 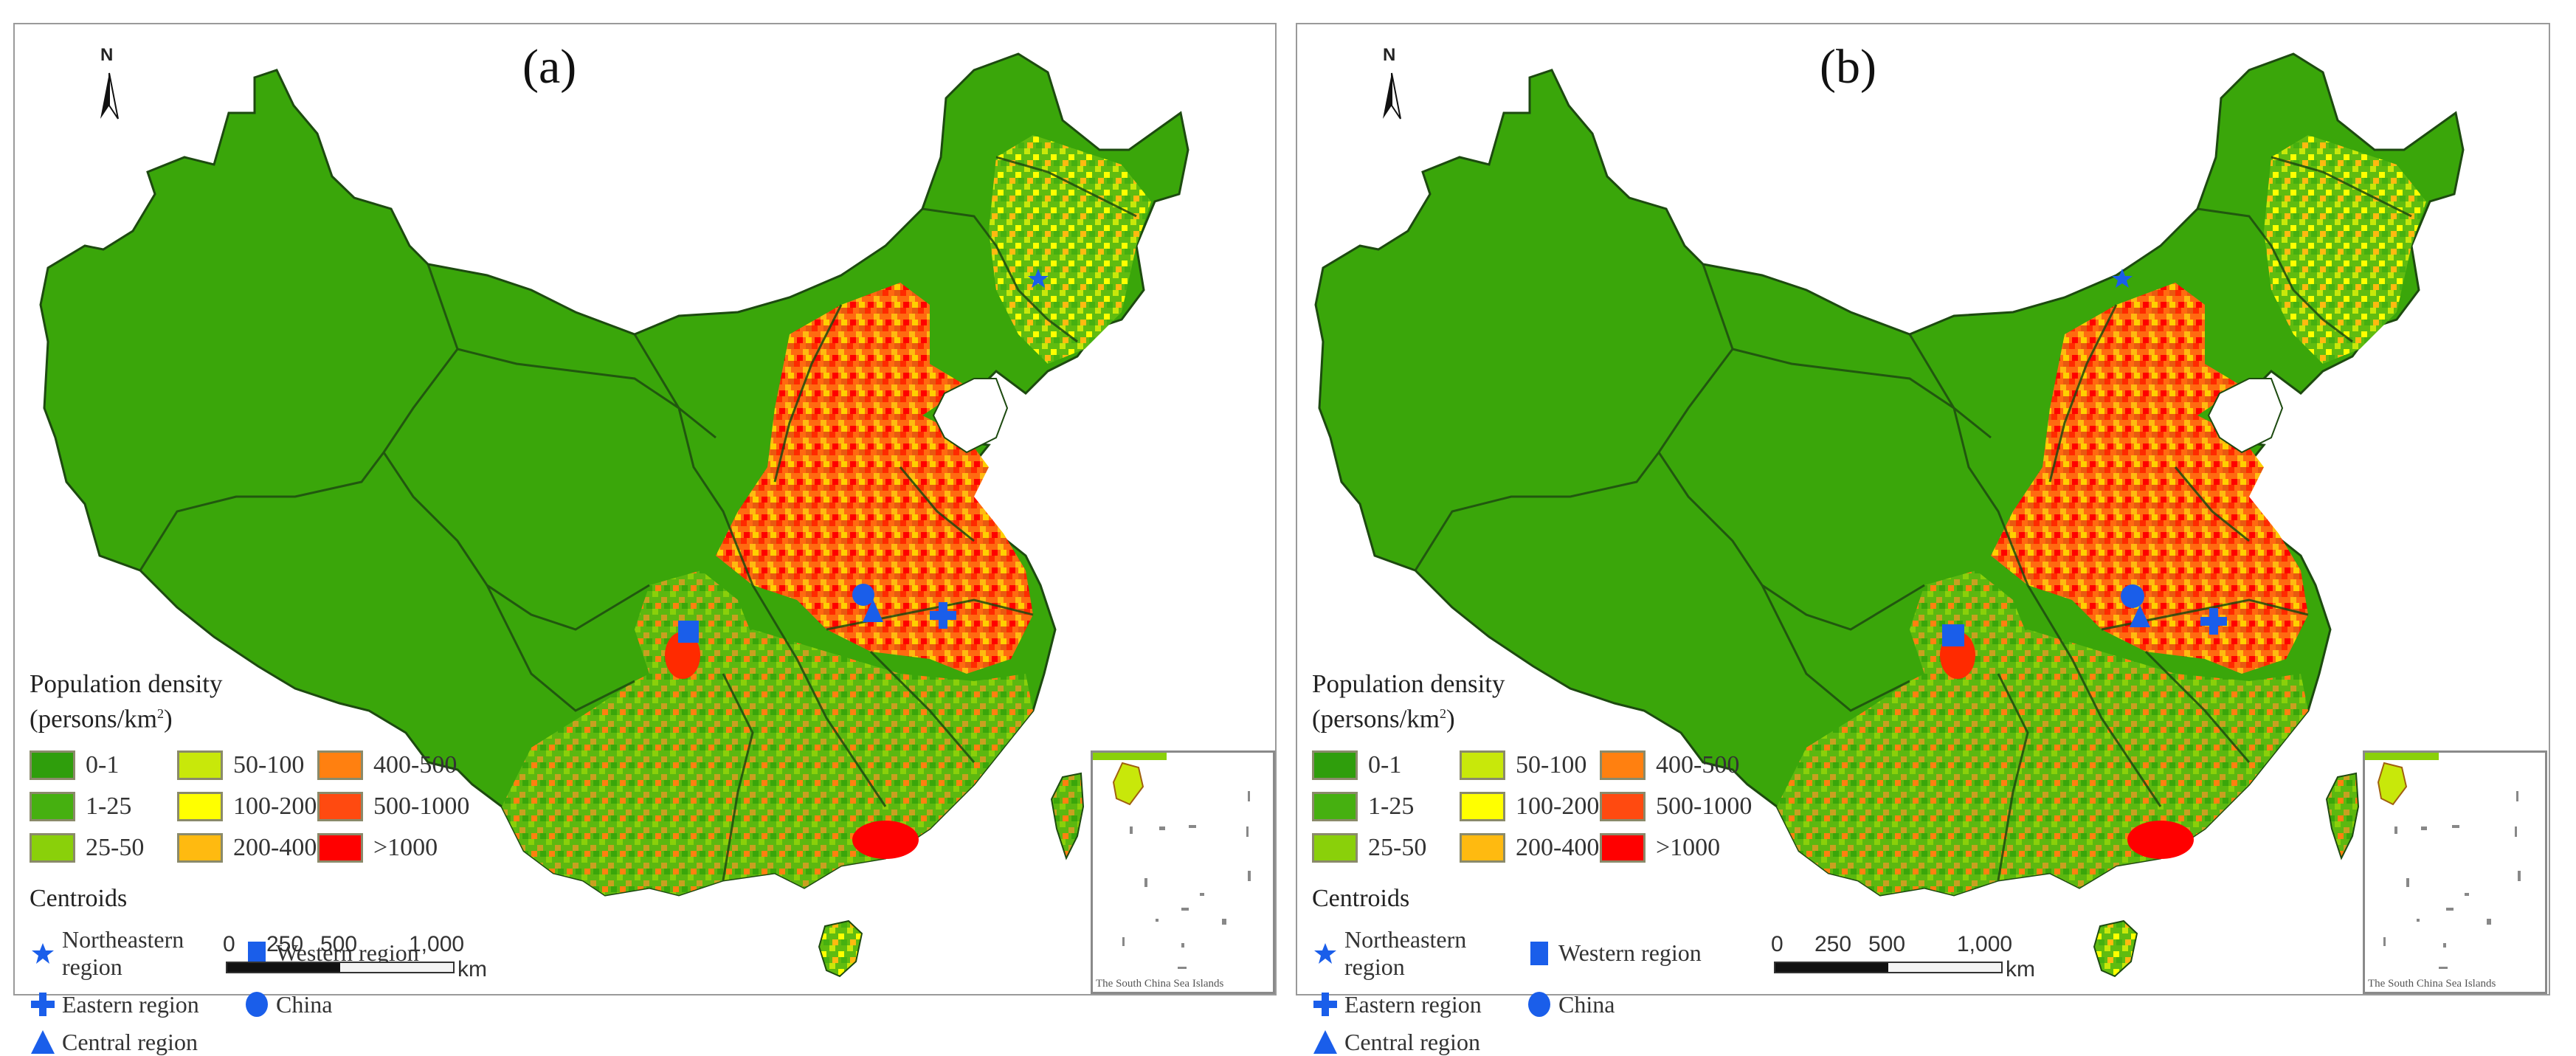 I want to click on sichuan-basin, so click(x=1969, y=629).